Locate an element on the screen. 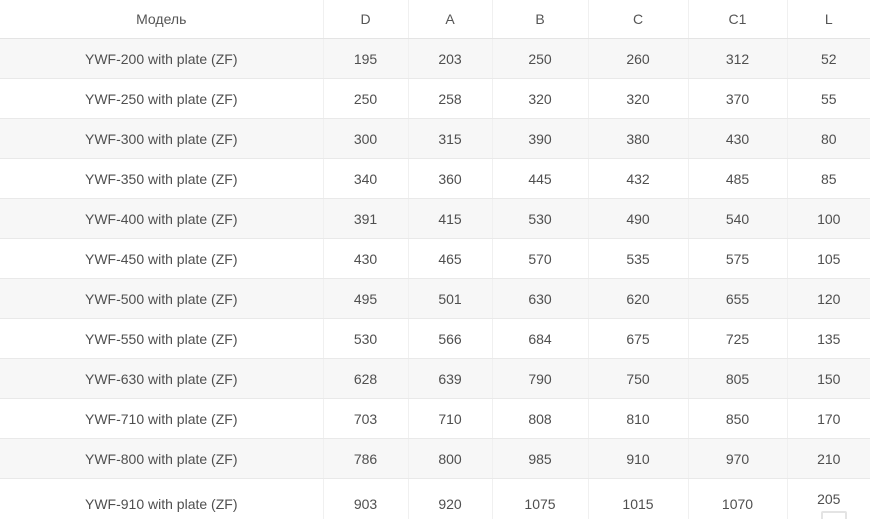 The image size is (870, 519). table-row: YWF-350 with plate (ZF) 340 360 445 432 485 85 is located at coordinates (435, 178).